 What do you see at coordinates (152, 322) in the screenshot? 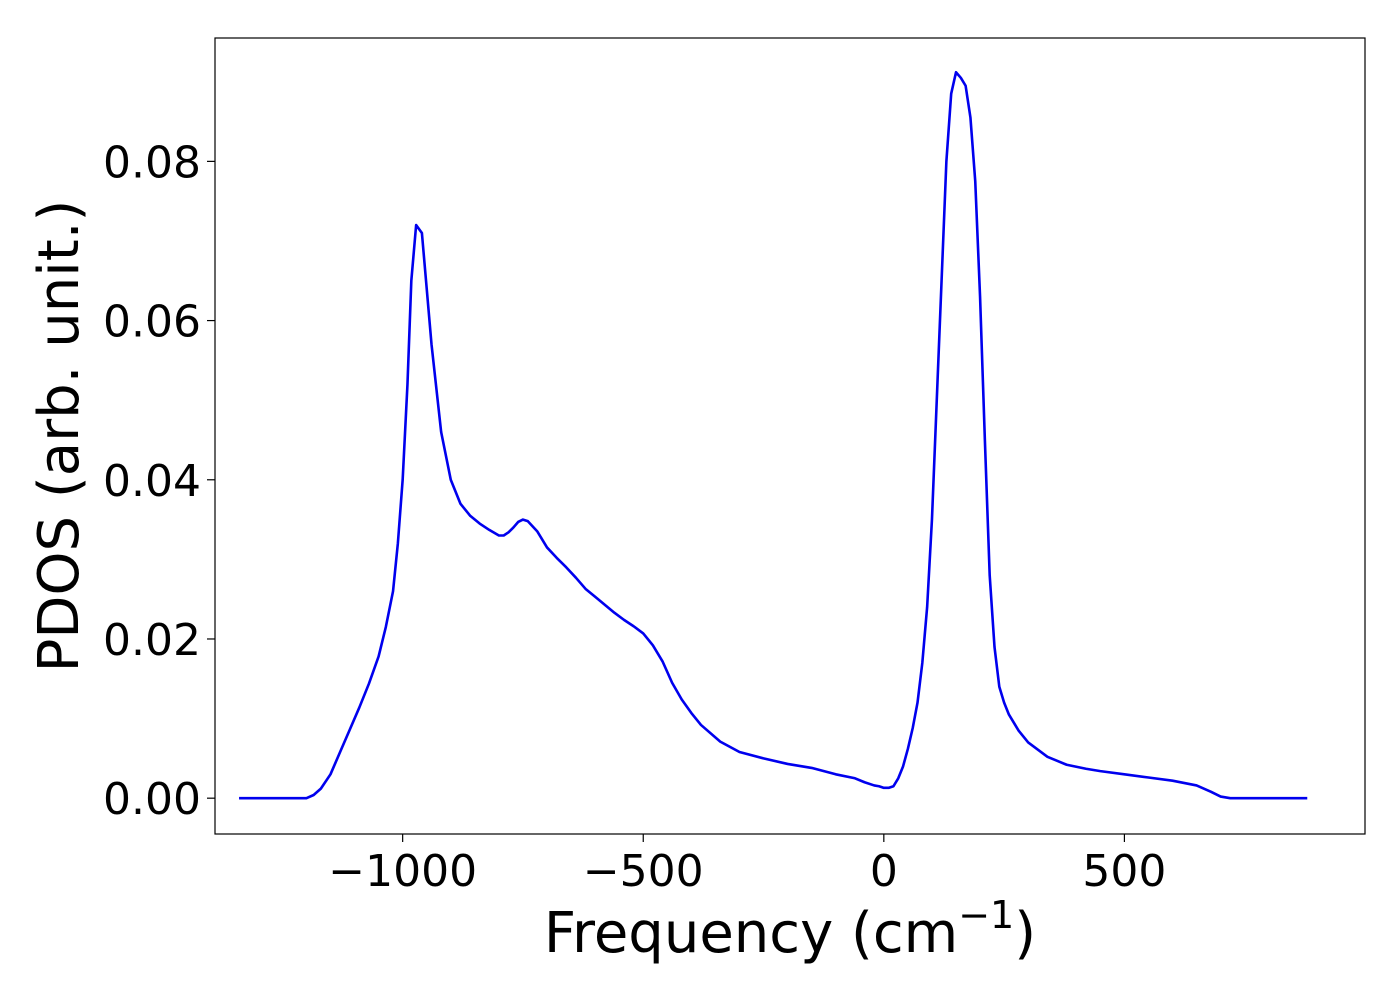
I see `y-tick-label: 0.06` at bounding box center [152, 322].